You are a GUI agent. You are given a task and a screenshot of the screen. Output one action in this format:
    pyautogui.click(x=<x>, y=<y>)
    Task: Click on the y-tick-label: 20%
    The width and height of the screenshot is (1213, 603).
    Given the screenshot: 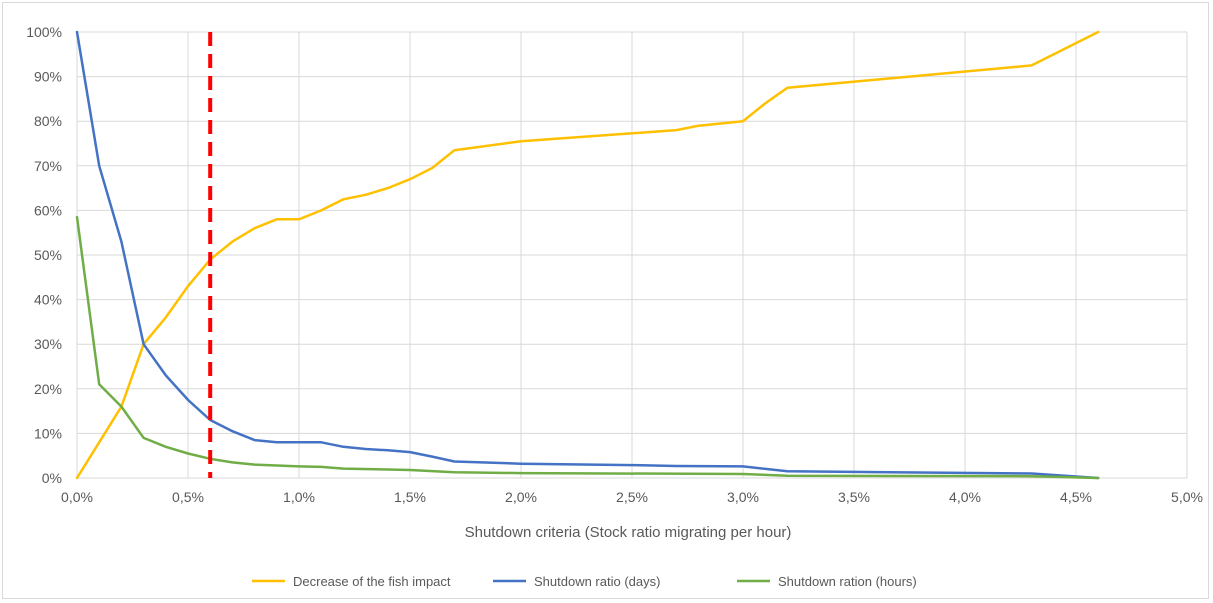 What is the action you would take?
    pyautogui.click(x=48, y=389)
    